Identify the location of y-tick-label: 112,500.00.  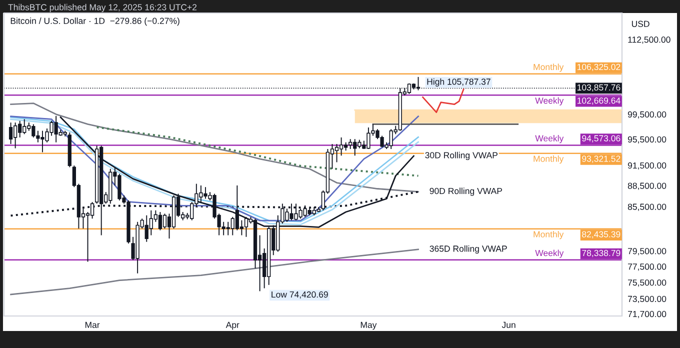
(649, 40).